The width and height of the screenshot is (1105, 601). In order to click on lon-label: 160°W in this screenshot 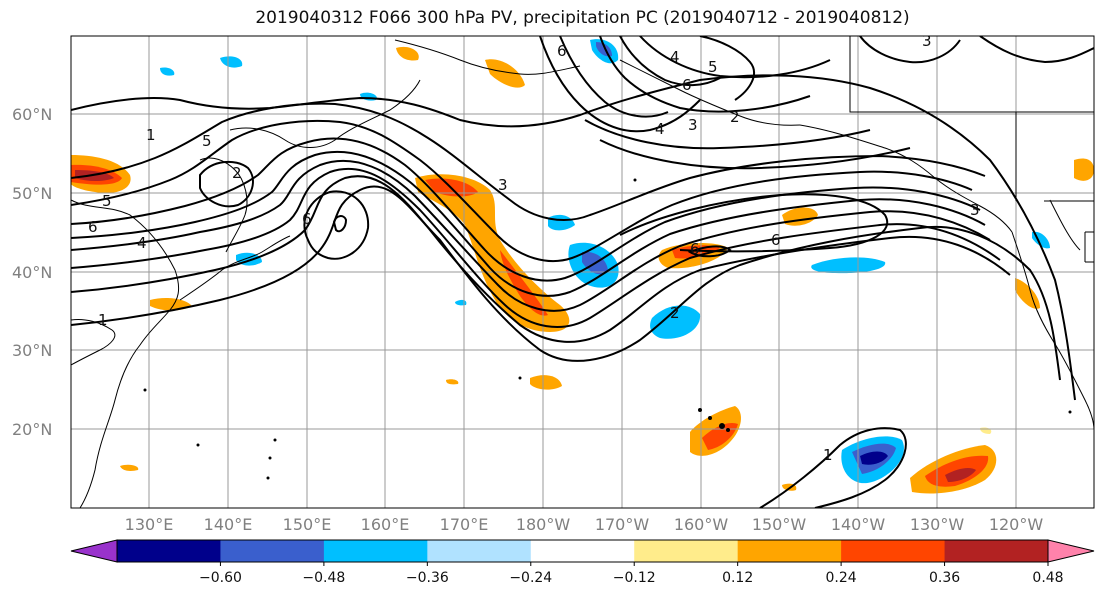, I will do `click(701, 524)`.